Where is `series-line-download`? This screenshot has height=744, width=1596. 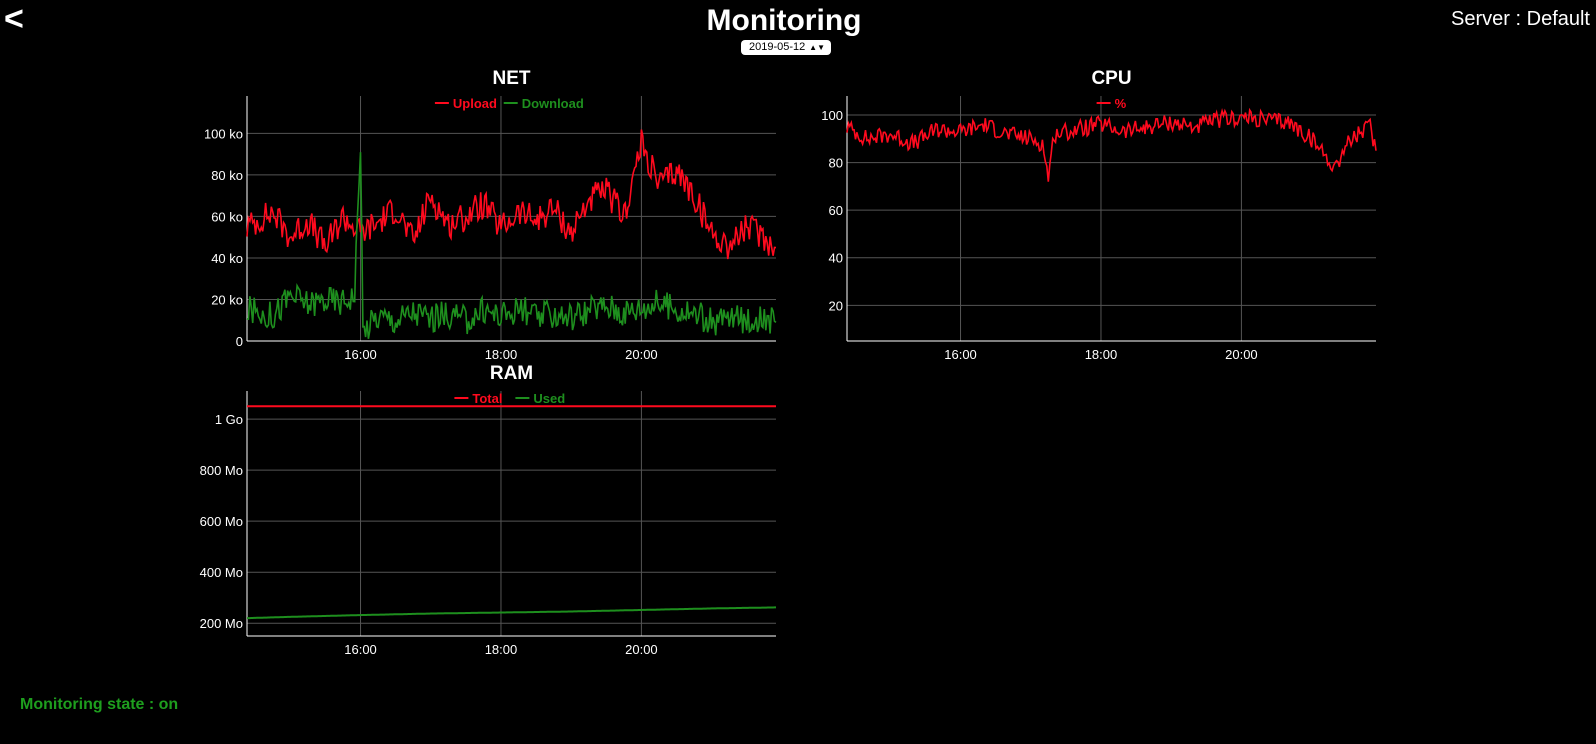 series-line-download is located at coordinates (511, 245).